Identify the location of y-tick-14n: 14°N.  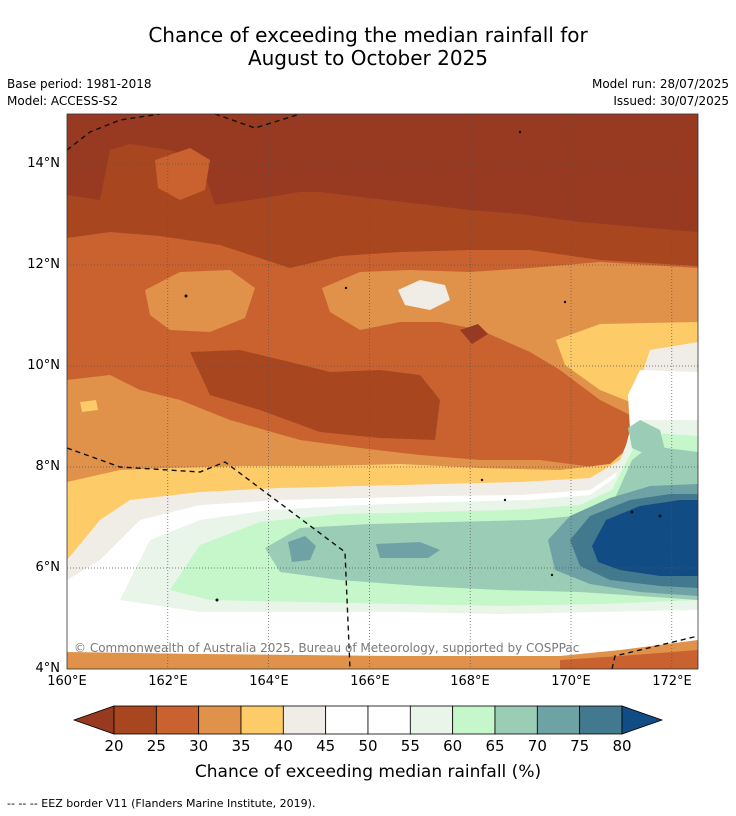
(43, 163).